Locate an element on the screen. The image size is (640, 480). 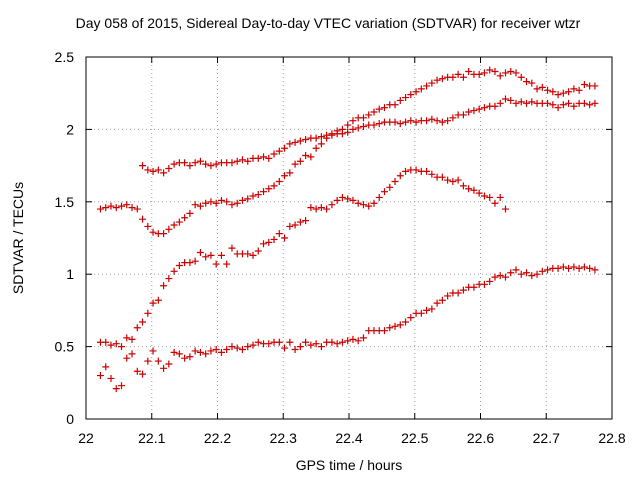
y-tick-label: 0.5 is located at coordinates (65, 347).